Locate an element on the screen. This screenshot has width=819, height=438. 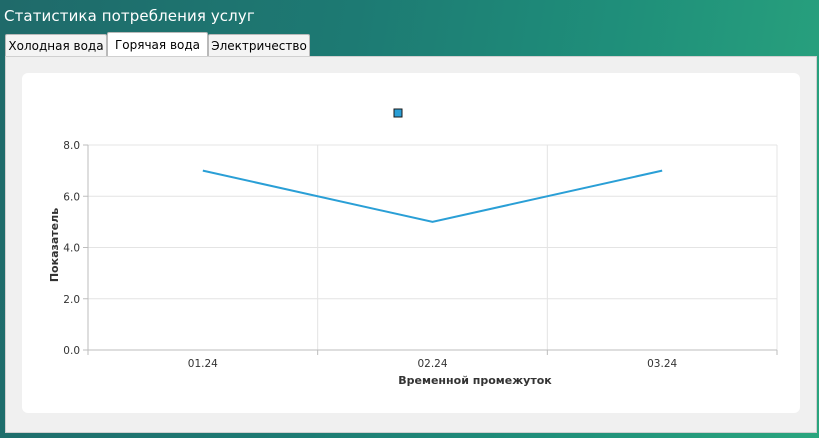
x-tick-label: 03.24 is located at coordinates (662, 364).